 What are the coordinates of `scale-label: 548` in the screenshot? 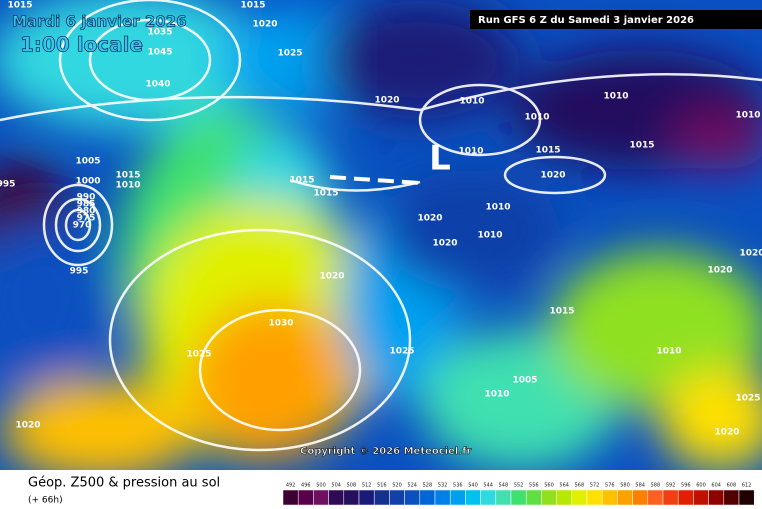 It's located at (504, 486).